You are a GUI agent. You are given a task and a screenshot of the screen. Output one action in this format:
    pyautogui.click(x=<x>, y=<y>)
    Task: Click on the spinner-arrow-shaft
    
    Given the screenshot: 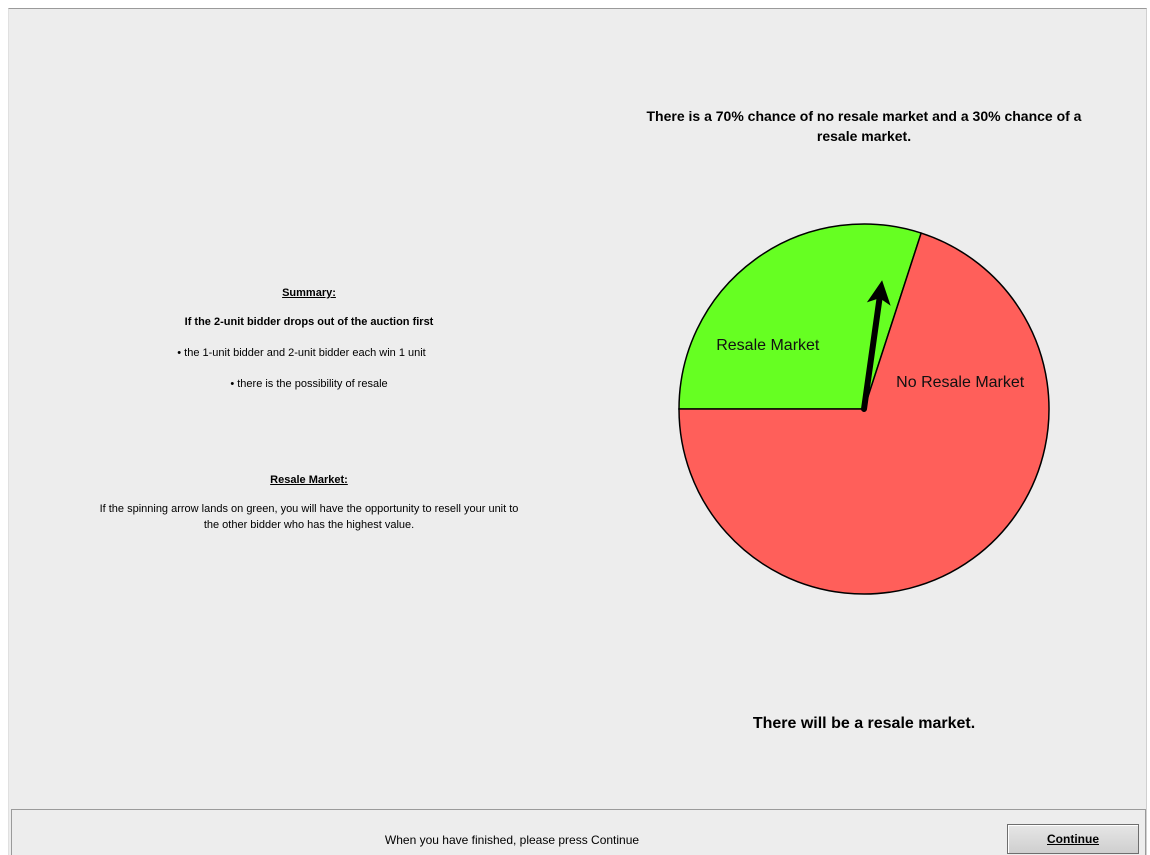 What is the action you would take?
    pyautogui.click(x=872, y=353)
    